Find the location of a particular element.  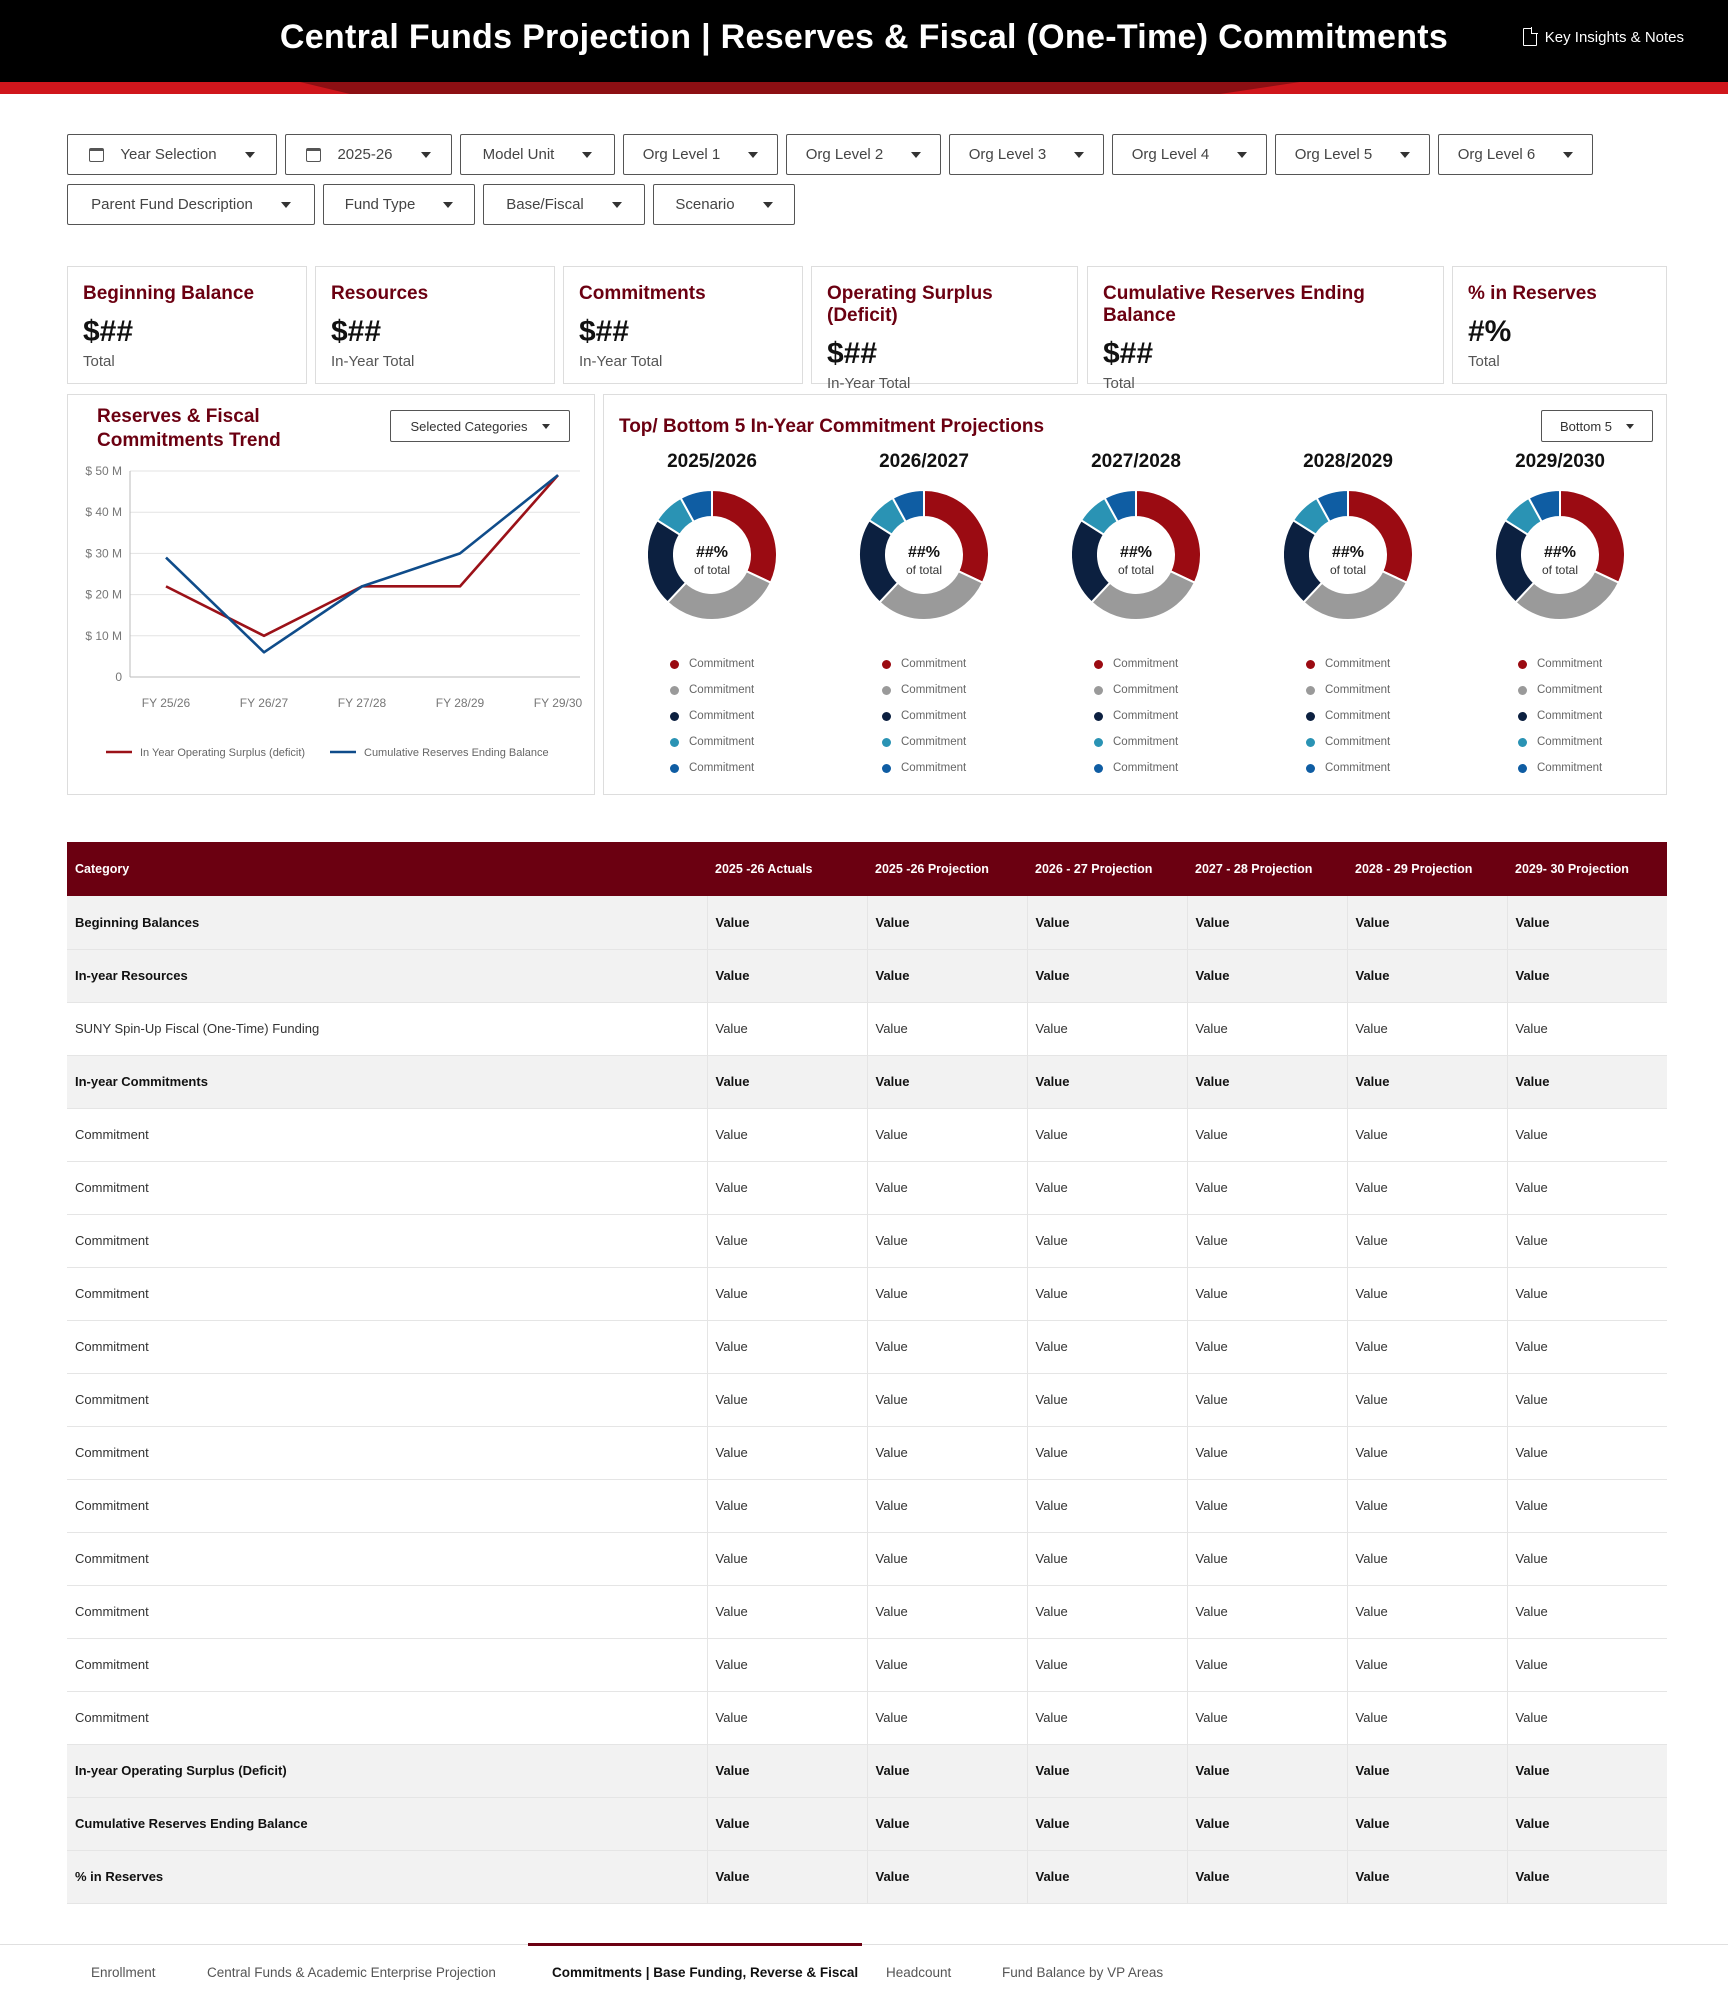

row-label: Commitment is located at coordinates (387, 1453).